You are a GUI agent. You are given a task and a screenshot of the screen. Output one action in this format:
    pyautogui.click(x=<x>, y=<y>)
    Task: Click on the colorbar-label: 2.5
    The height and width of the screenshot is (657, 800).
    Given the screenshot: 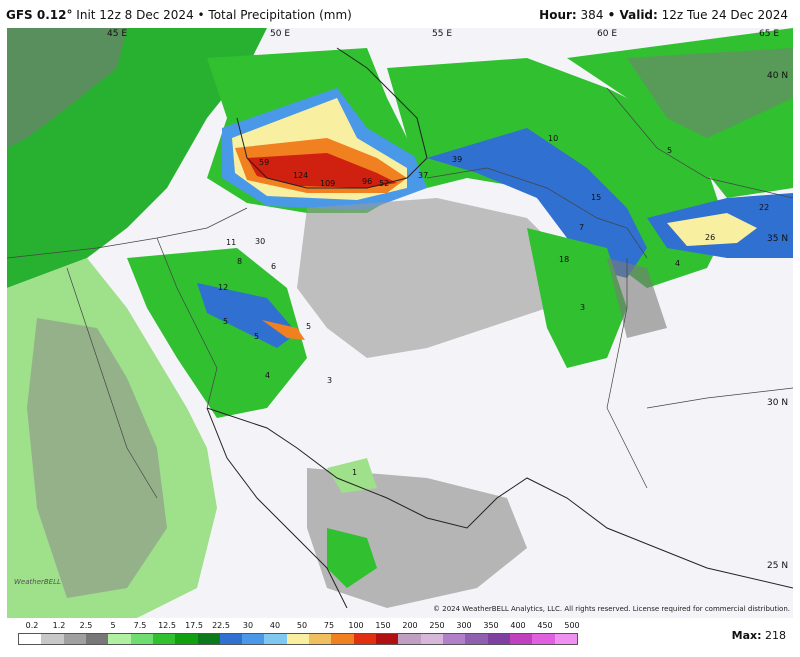 What is the action you would take?
    pyautogui.click(x=86, y=625)
    